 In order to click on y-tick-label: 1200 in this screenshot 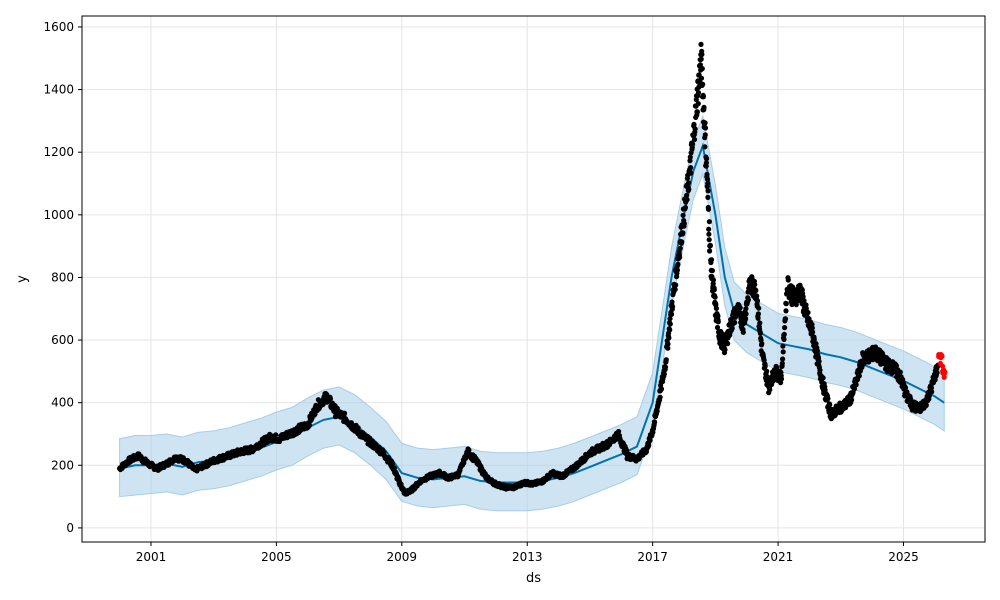, I will do `click(58, 152)`.